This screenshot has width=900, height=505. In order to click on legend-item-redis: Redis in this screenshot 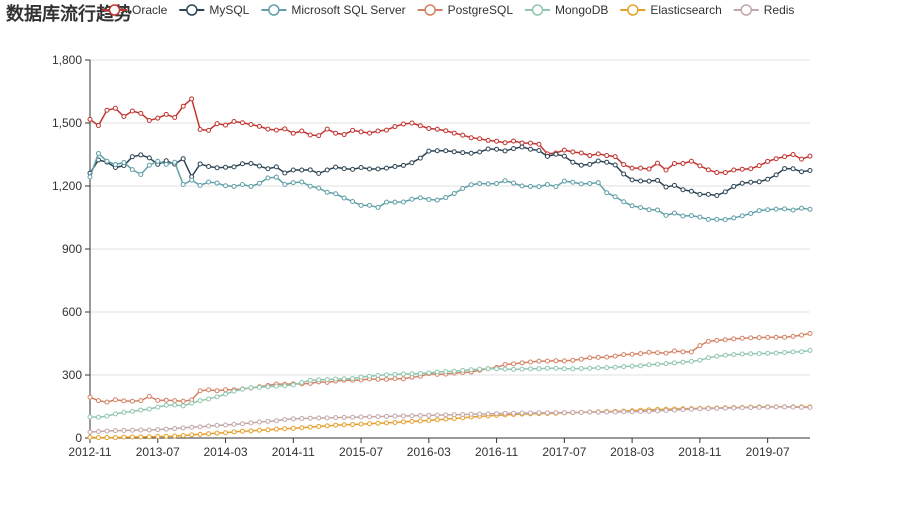, I will do `click(764, 10)`.